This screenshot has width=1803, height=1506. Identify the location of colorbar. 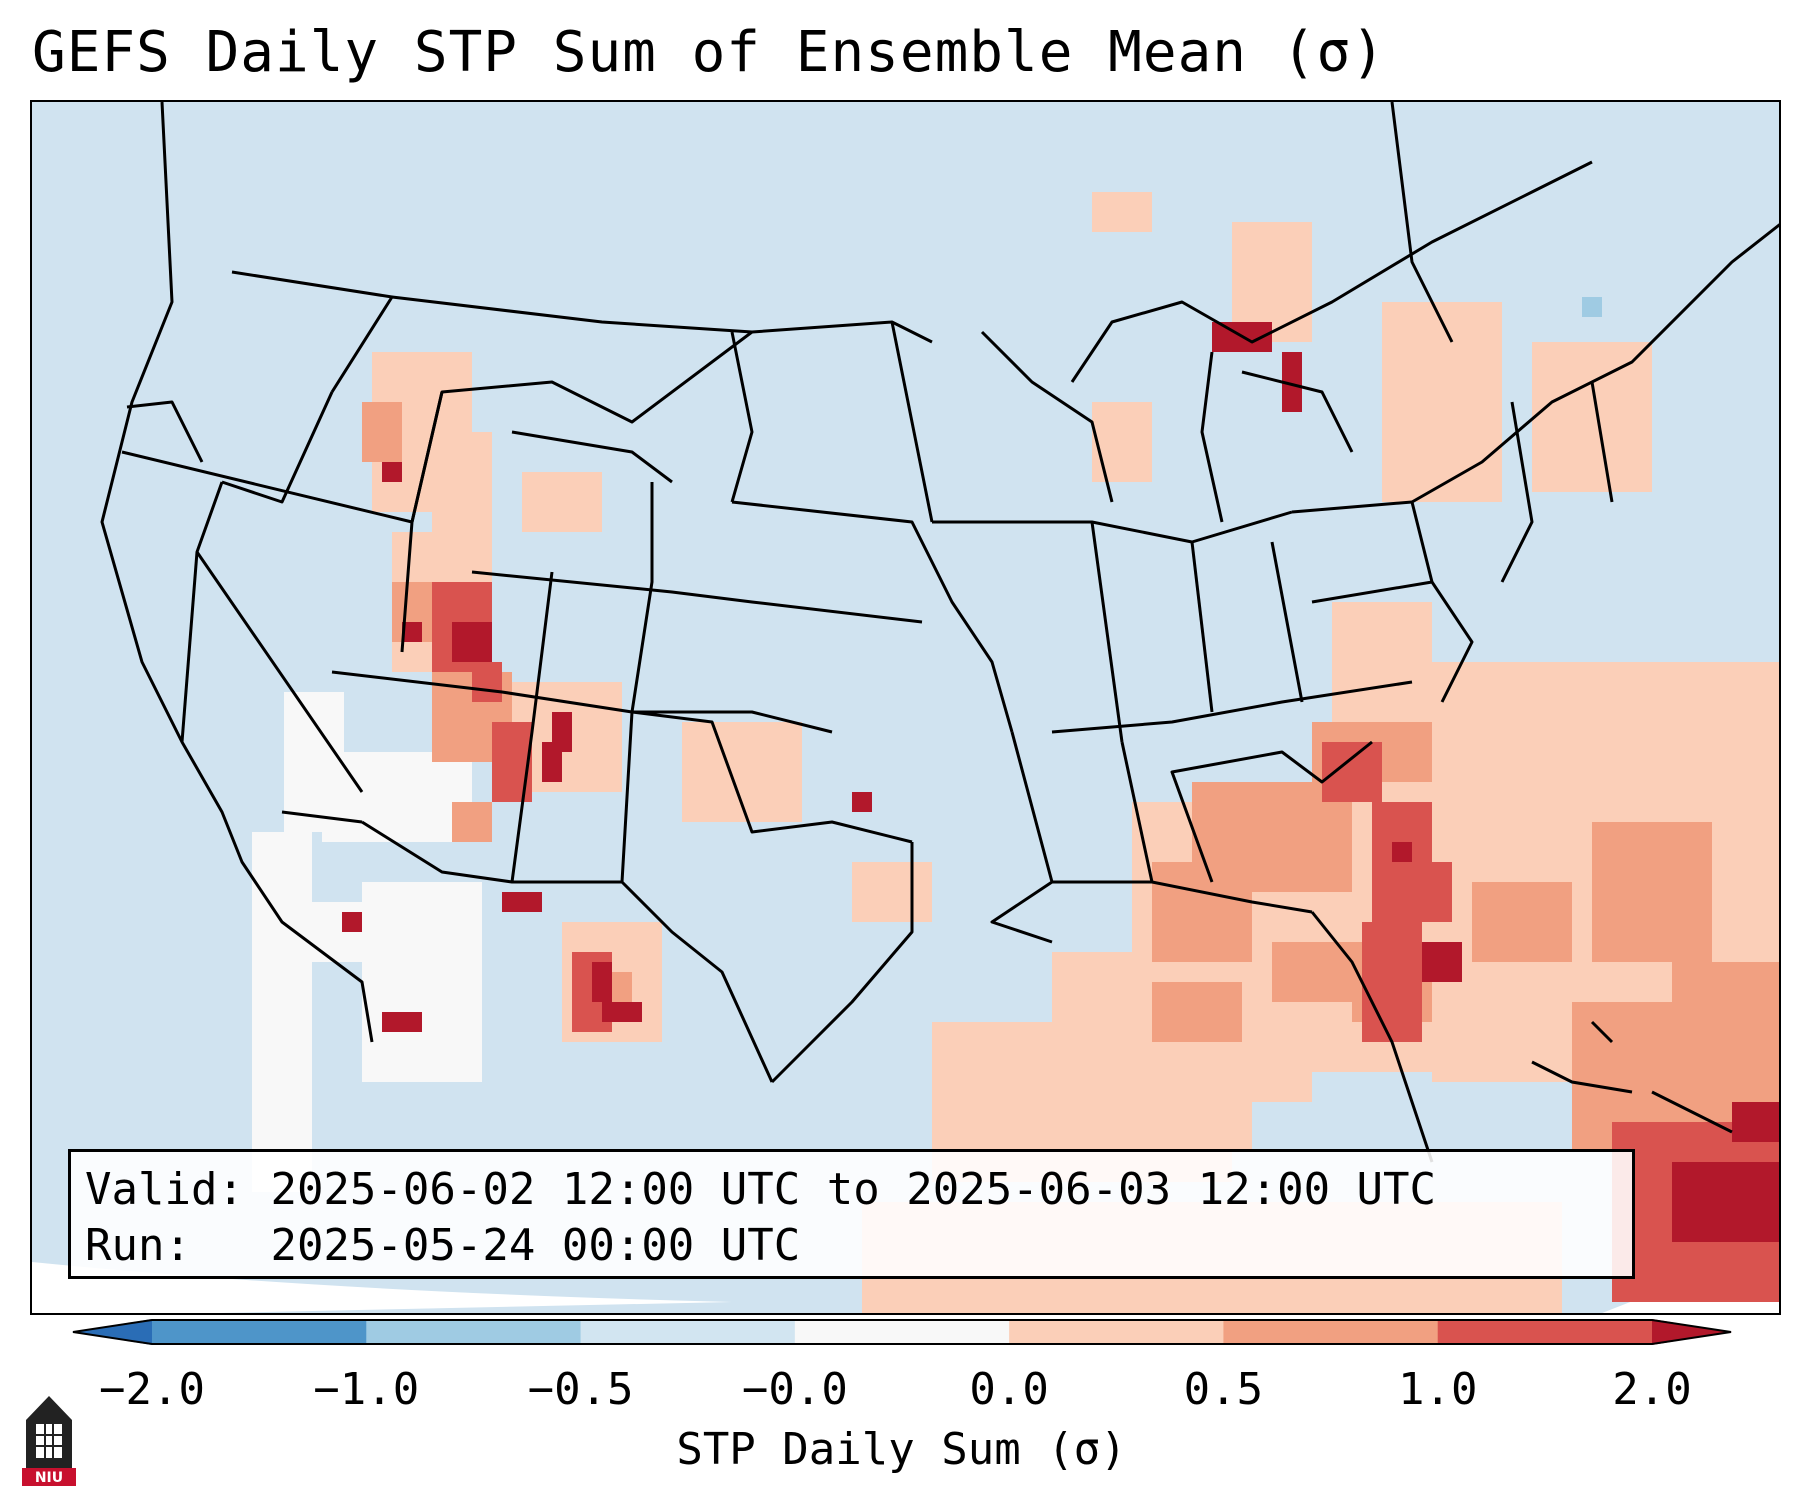
(902, 1332).